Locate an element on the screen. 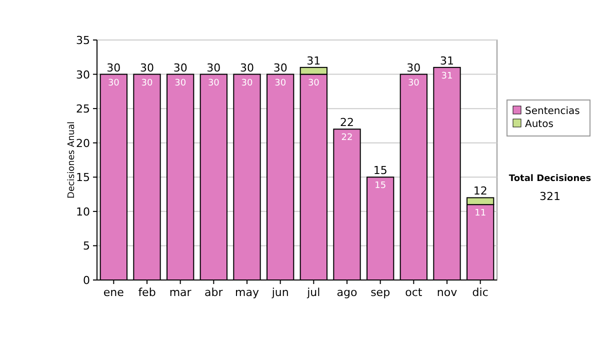  x-tick-label: may is located at coordinates (247, 292).